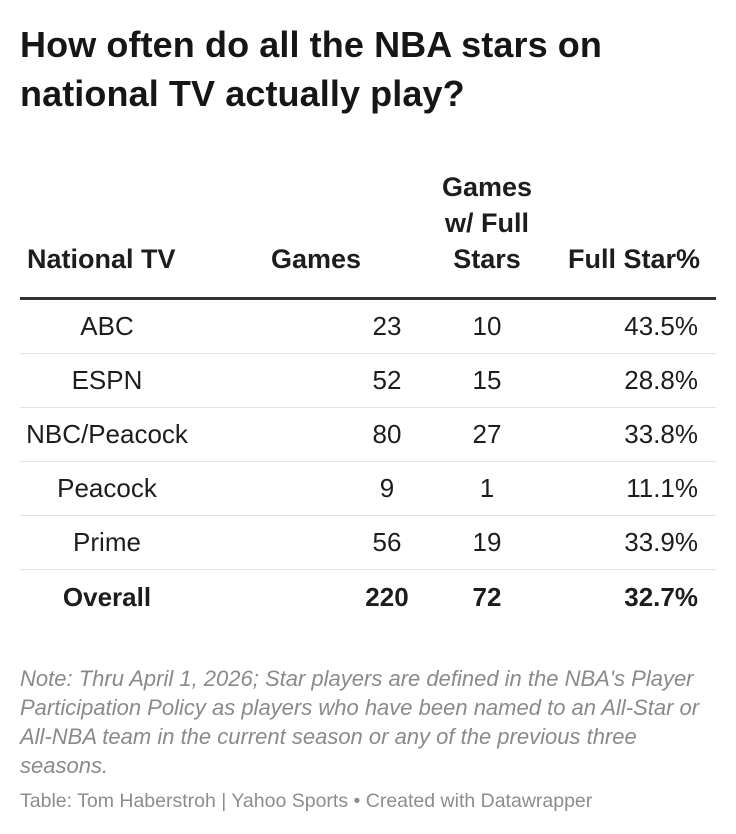  What do you see at coordinates (487, 596) in the screenshot?
I see `cell-full-star-games: 72` at bounding box center [487, 596].